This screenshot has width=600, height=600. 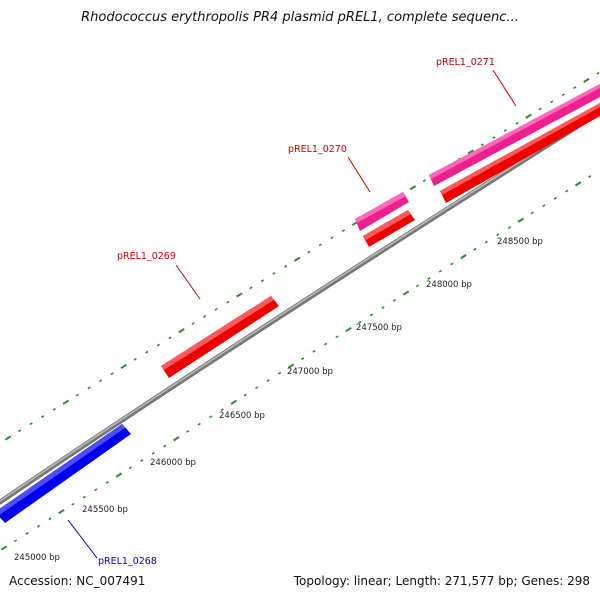 I want to click on gene-label-pREL1_0269: pREL1_0269, so click(x=146, y=256).